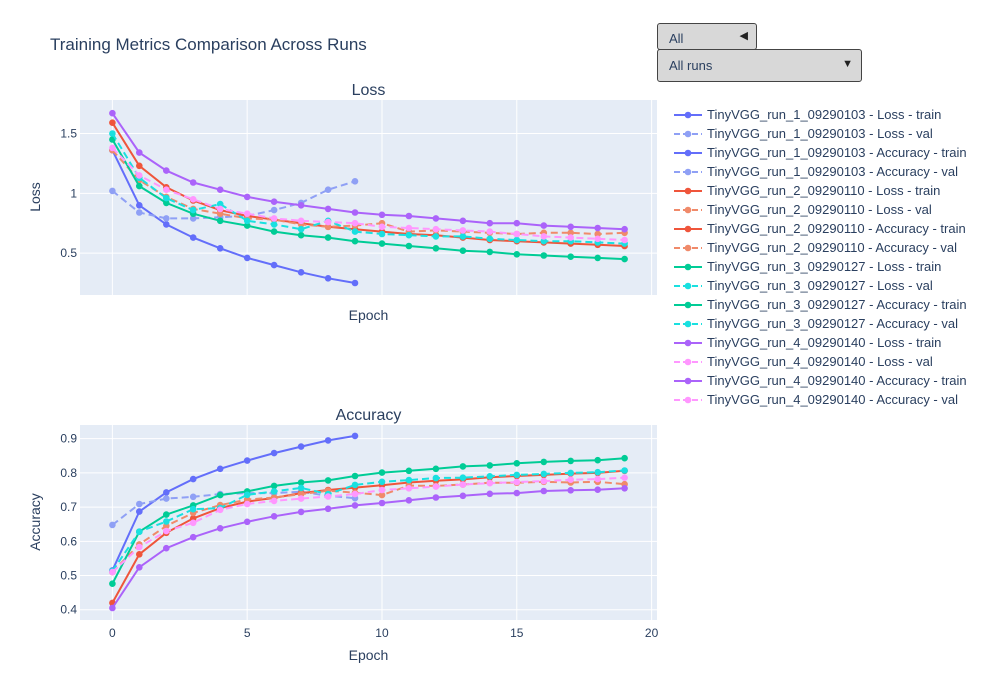 The height and width of the screenshot is (700, 1000). I want to click on legend-item: TinyVGG_run_2_09290110 - Loss - train, so click(807, 190).